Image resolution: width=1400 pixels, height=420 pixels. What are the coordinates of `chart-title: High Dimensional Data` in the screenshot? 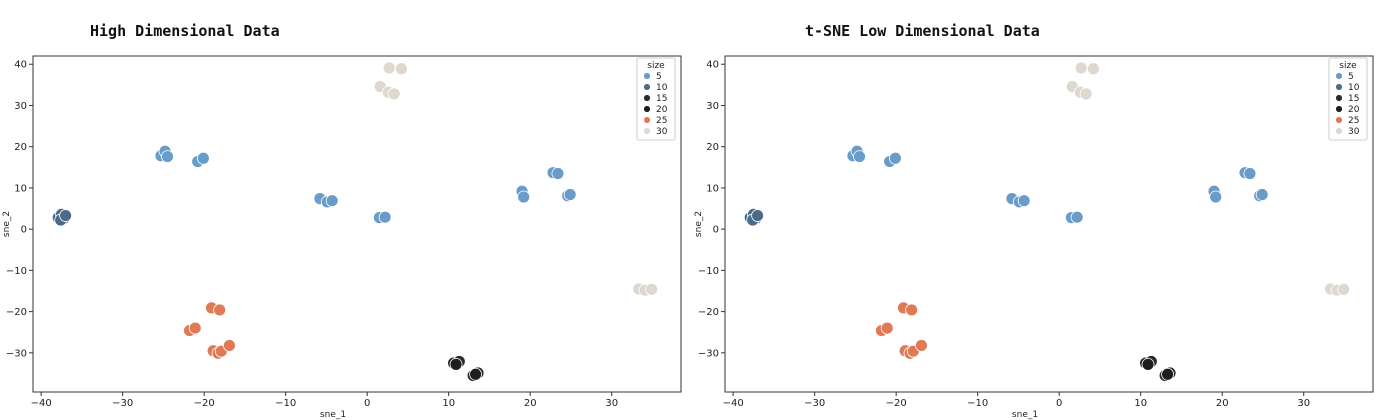 It's located at (185, 31).